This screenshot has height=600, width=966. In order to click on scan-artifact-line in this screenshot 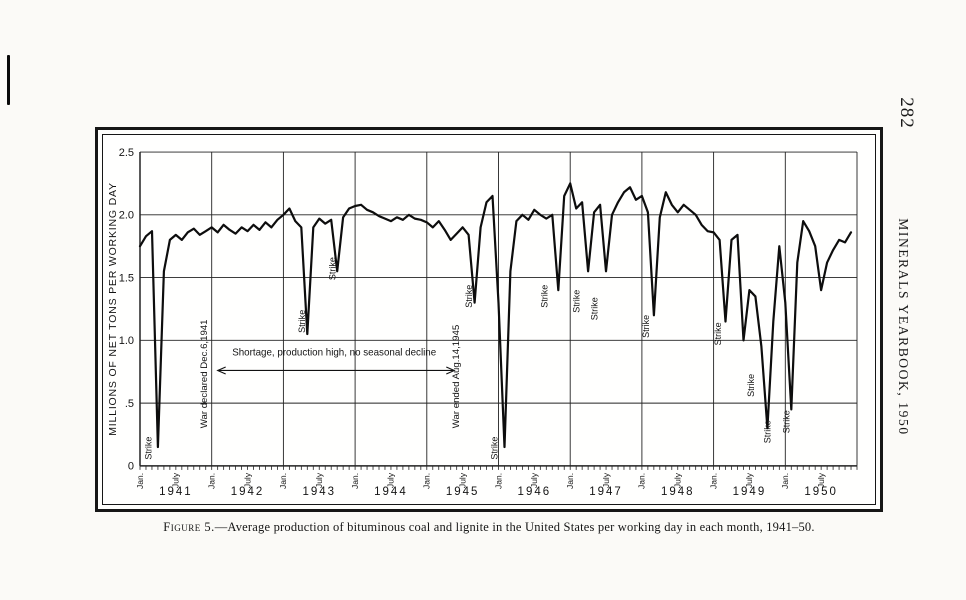, I will do `click(8, 80)`.